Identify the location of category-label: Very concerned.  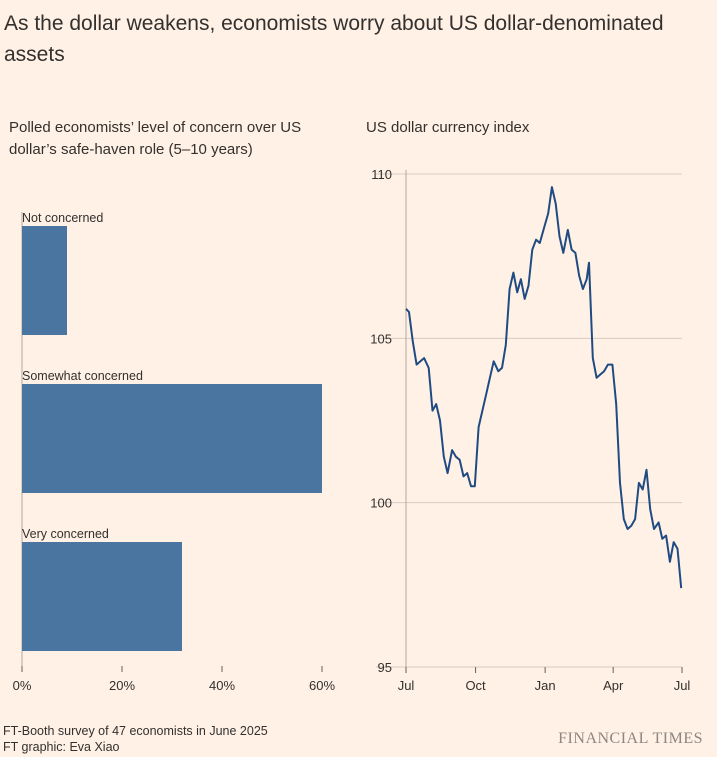
(65, 534).